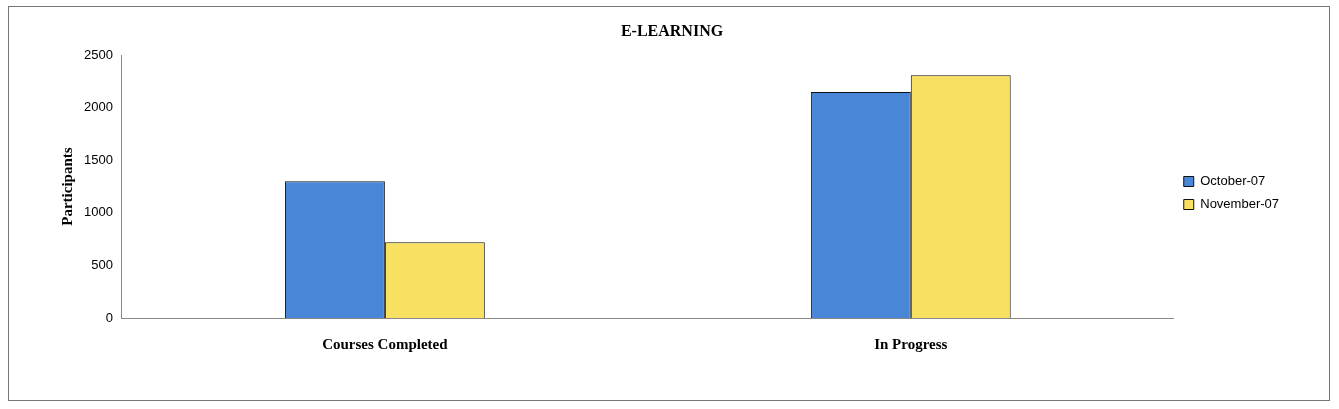  I want to click on y-tick-label: 1500, so click(98, 159).